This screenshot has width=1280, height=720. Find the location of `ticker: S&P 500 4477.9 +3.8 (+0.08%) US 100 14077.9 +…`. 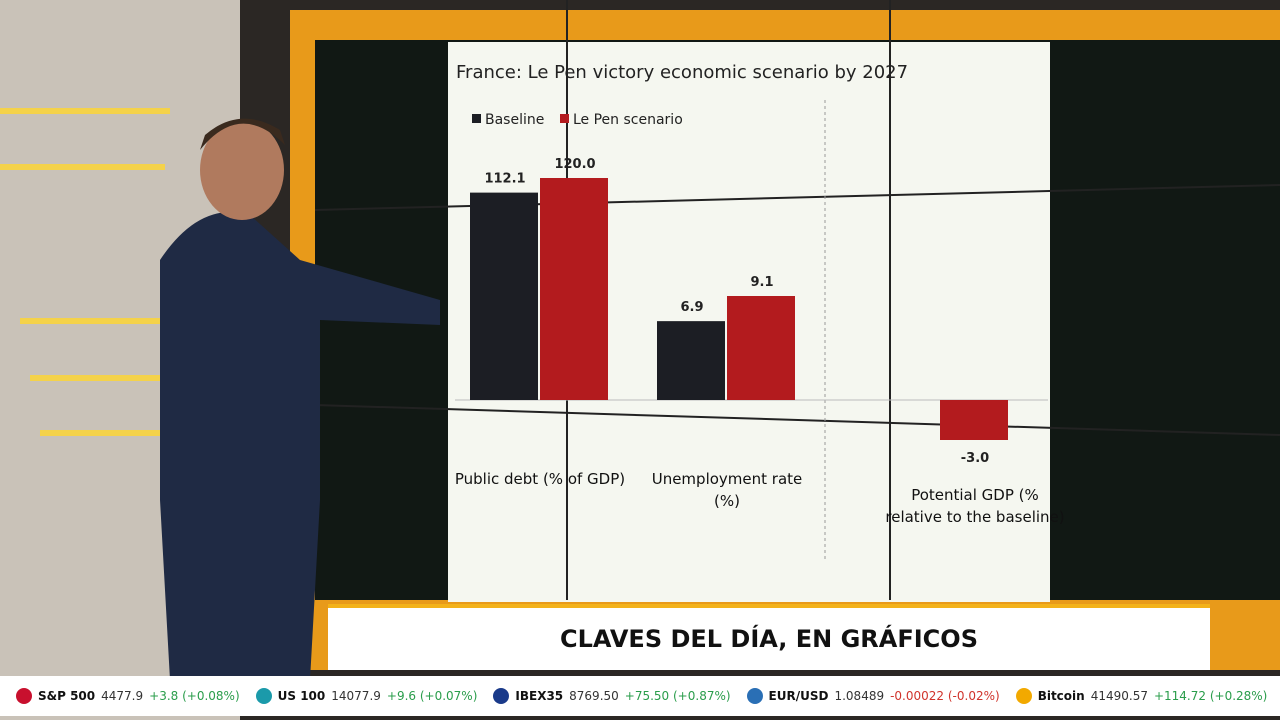

ticker: S&P 500 4477.9 +3.8 (+0.08%) US 100 14077.9 +… is located at coordinates (640, 696).